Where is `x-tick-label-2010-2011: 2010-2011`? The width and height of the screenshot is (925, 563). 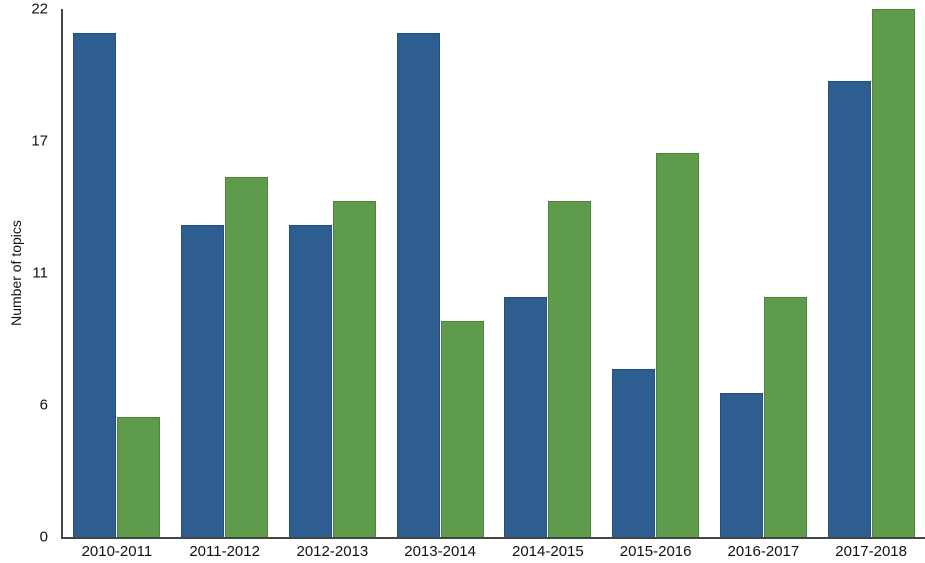 x-tick-label-2010-2011: 2010-2011 is located at coordinates (117, 551).